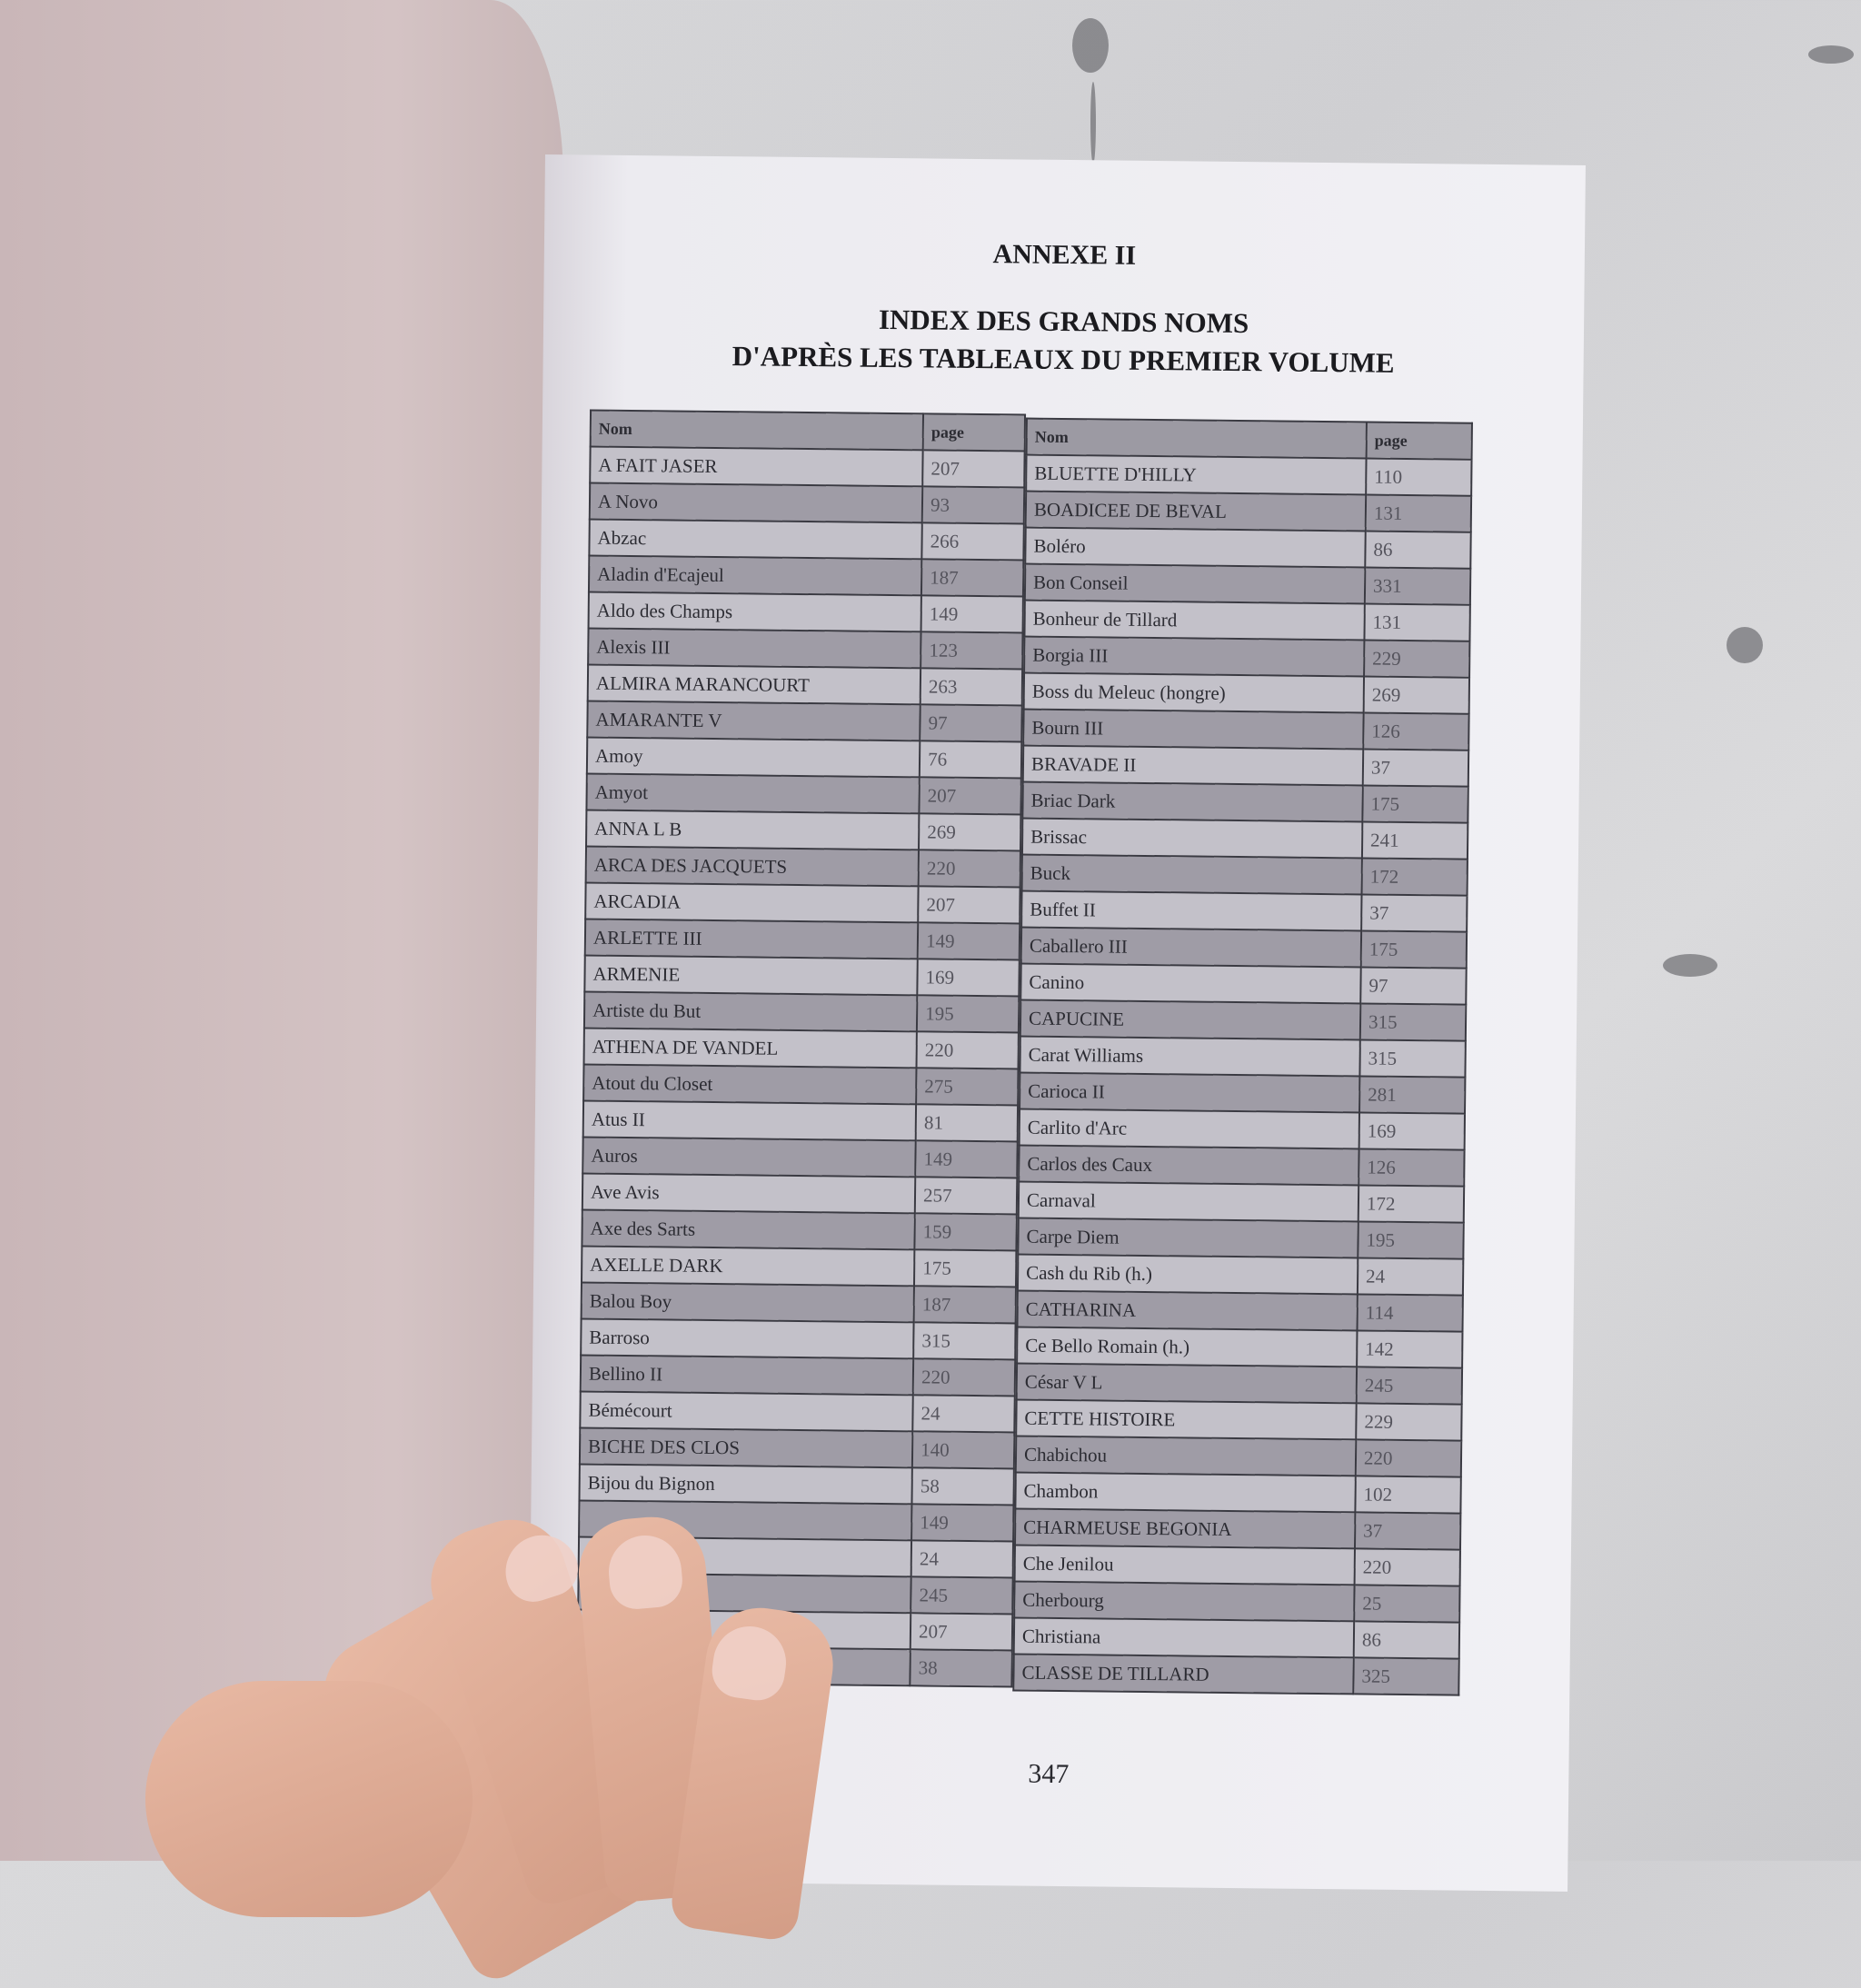  What do you see at coordinates (1237, 1602) in the screenshot?
I see `table-row: Cherbourg 25` at bounding box center [1237, 1602].